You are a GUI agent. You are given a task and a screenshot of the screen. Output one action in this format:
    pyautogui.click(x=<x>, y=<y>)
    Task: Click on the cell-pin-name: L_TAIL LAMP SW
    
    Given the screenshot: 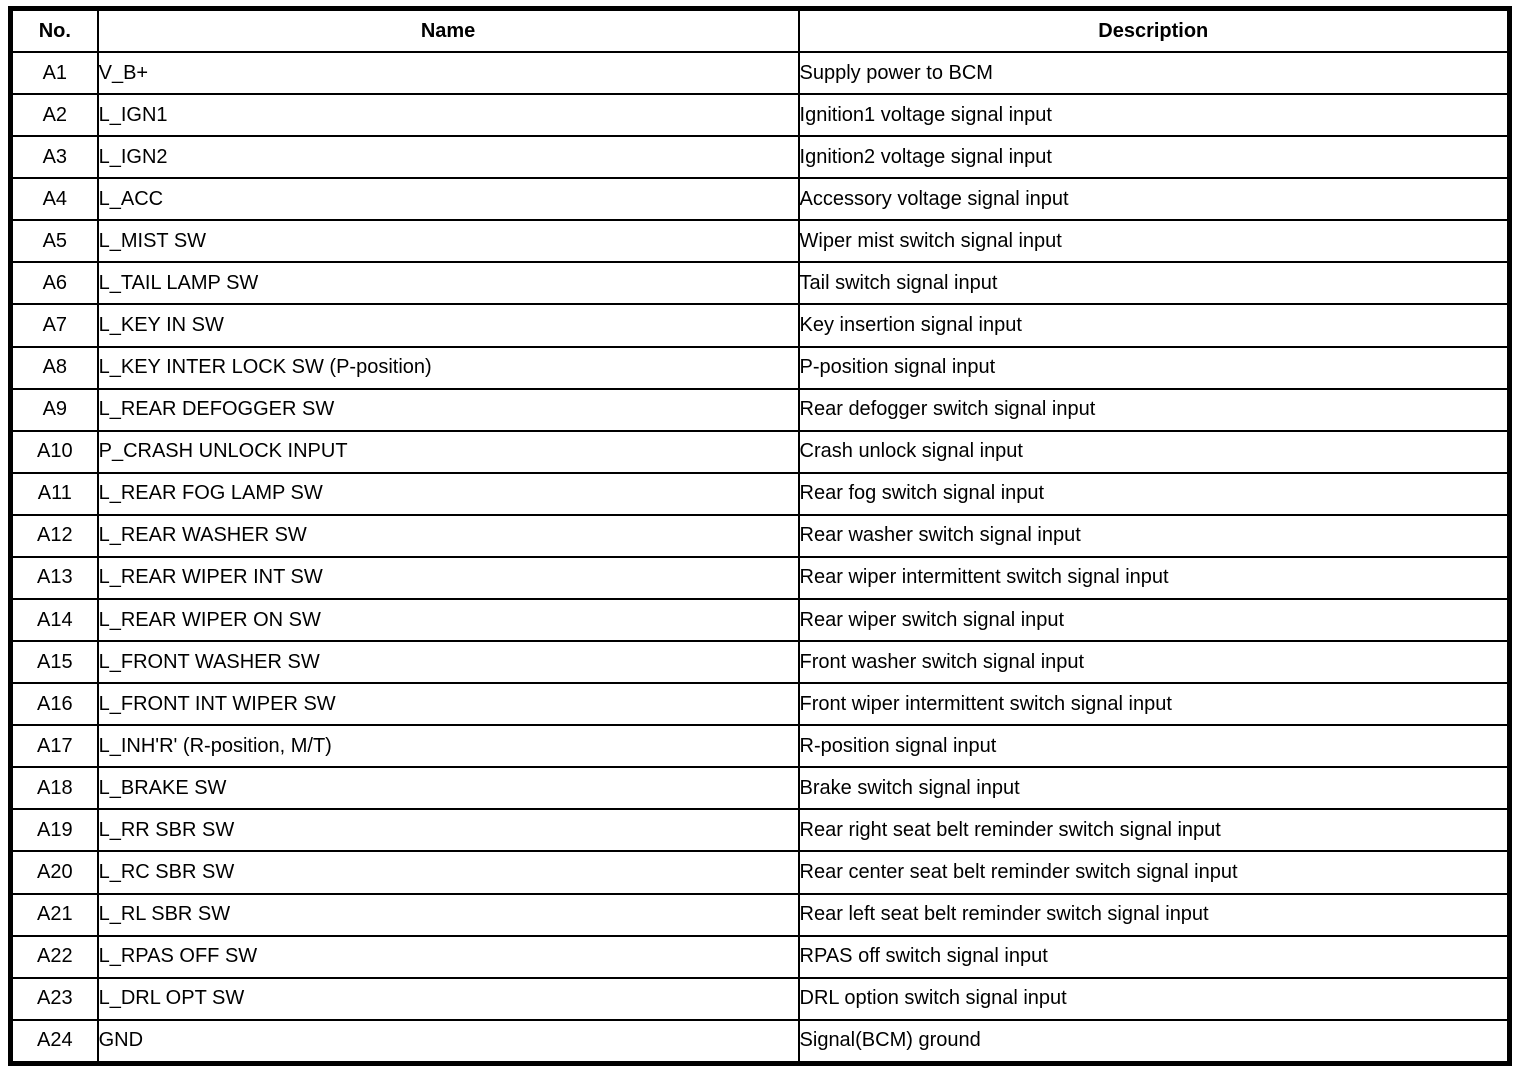 What is the action you would take?
    pyautogui.click(x=448, y=283)
    